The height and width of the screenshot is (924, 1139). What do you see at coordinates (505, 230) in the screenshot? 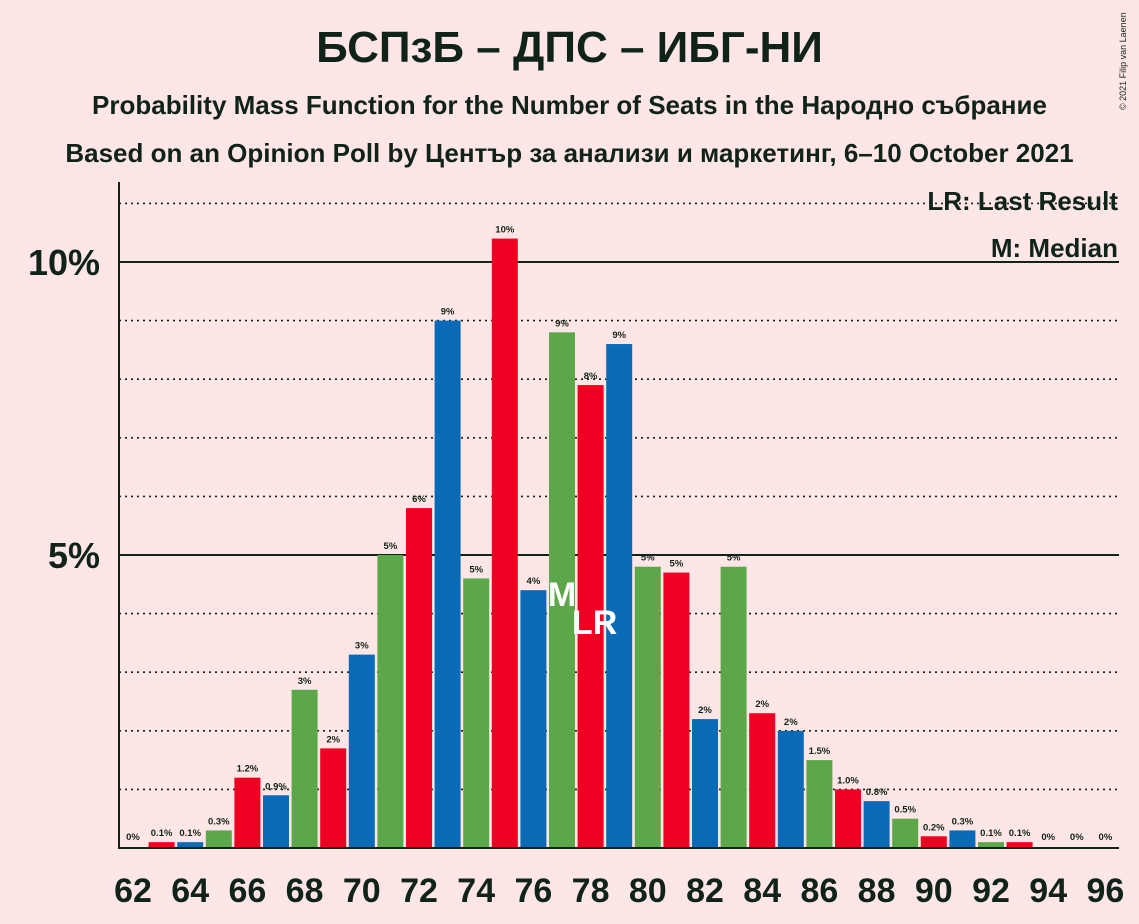
I see `data-label: 10%` at bounding box center [505, 230].